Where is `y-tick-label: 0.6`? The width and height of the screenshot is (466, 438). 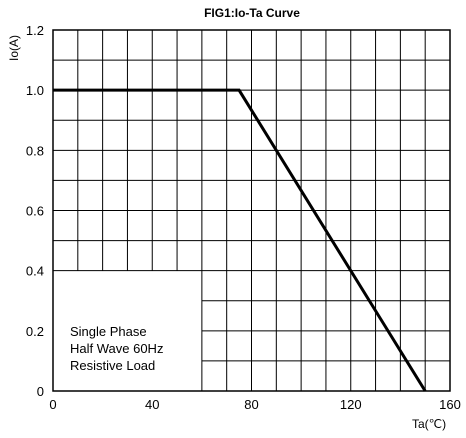 y-tick-label: 0.6 is located at coordinates (35, 211).